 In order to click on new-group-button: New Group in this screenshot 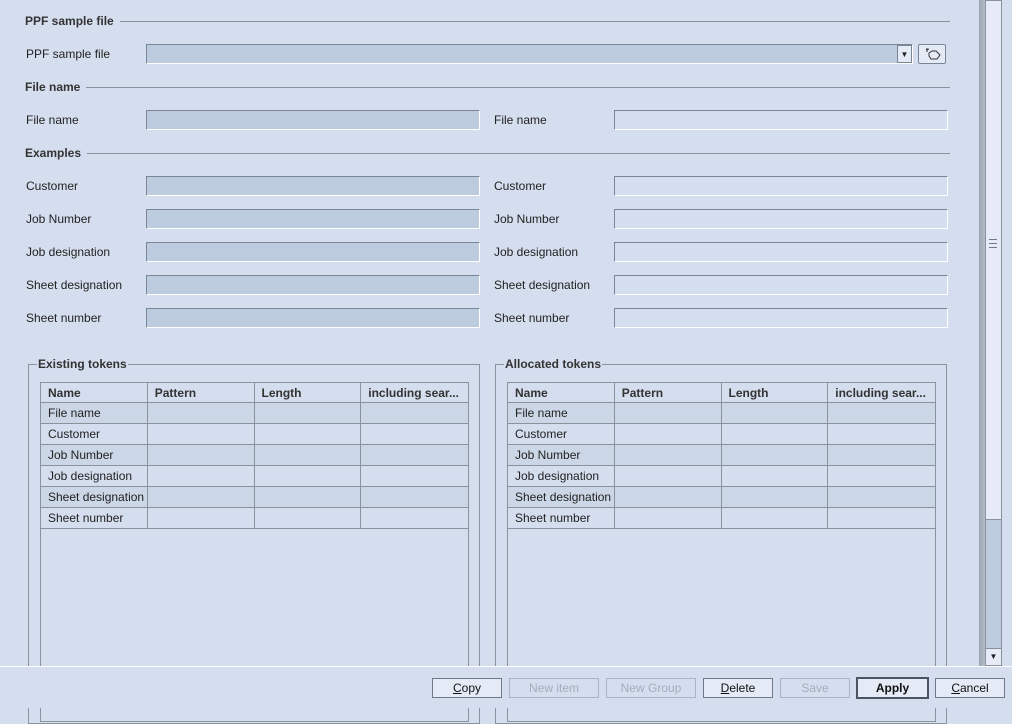, I will do `click(651, 688)`.